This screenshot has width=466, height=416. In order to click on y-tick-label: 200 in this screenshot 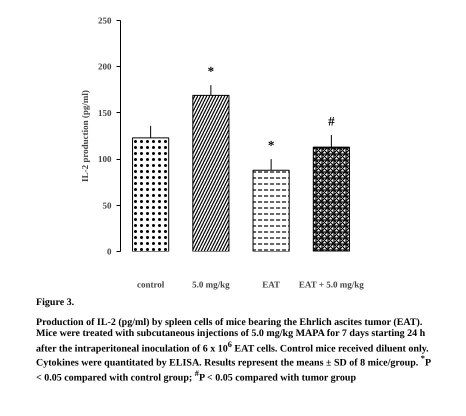, I will do `click(105, 67)`.